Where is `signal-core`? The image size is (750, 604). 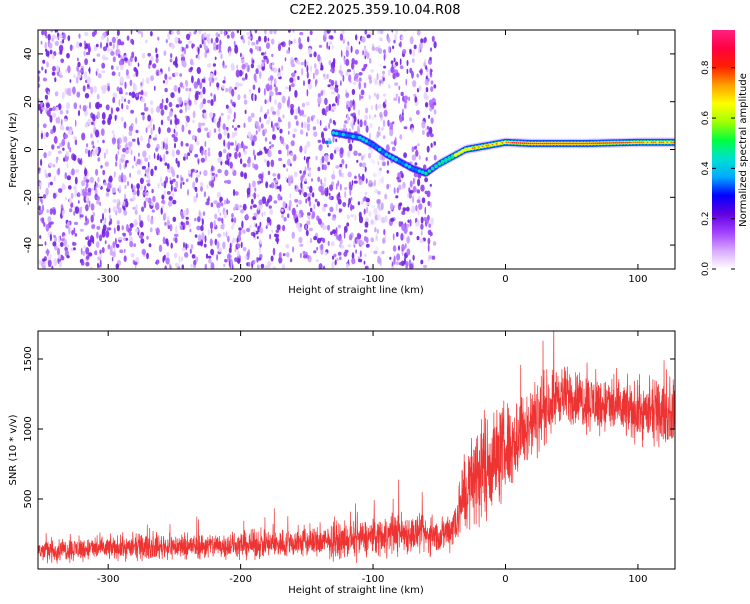
signal-core is located at coordinates (393, 158).